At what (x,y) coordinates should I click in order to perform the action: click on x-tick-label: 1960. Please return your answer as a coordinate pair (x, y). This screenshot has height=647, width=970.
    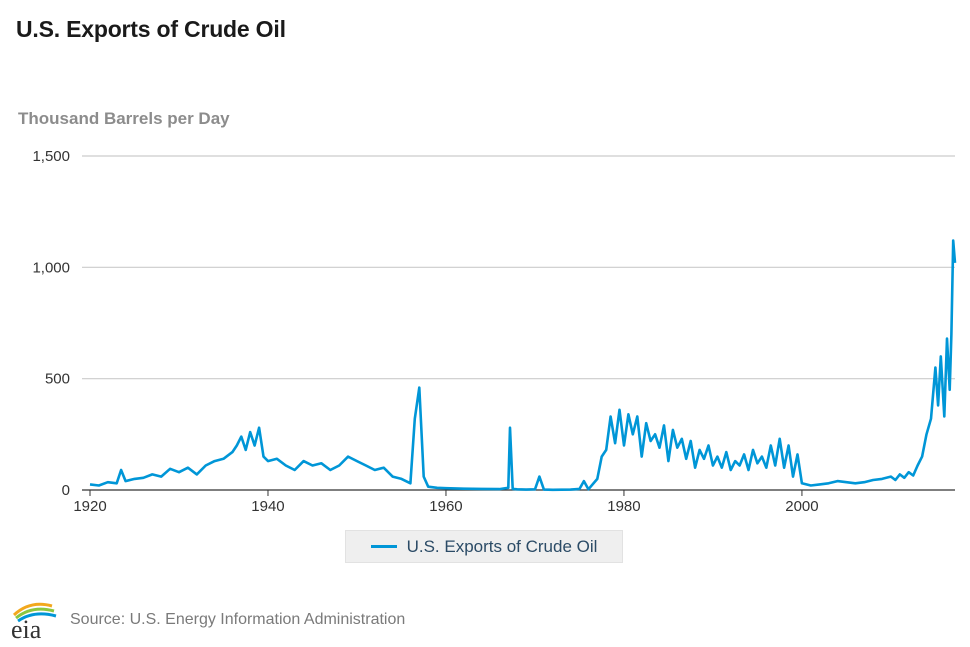
    Looking at the image, I should click on (445, 506).